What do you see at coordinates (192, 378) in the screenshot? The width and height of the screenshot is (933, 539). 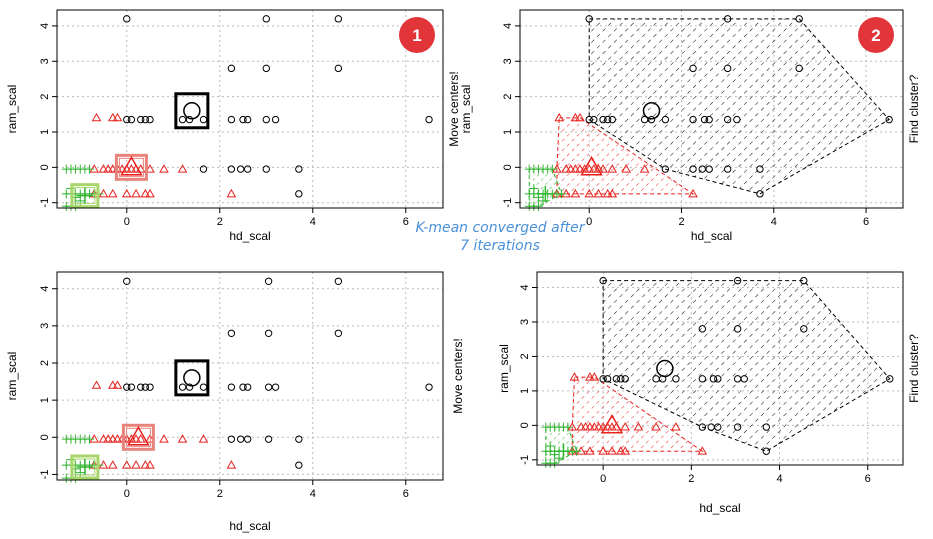 I see `center-highlight-box-black` at bounding box center [192, 378].